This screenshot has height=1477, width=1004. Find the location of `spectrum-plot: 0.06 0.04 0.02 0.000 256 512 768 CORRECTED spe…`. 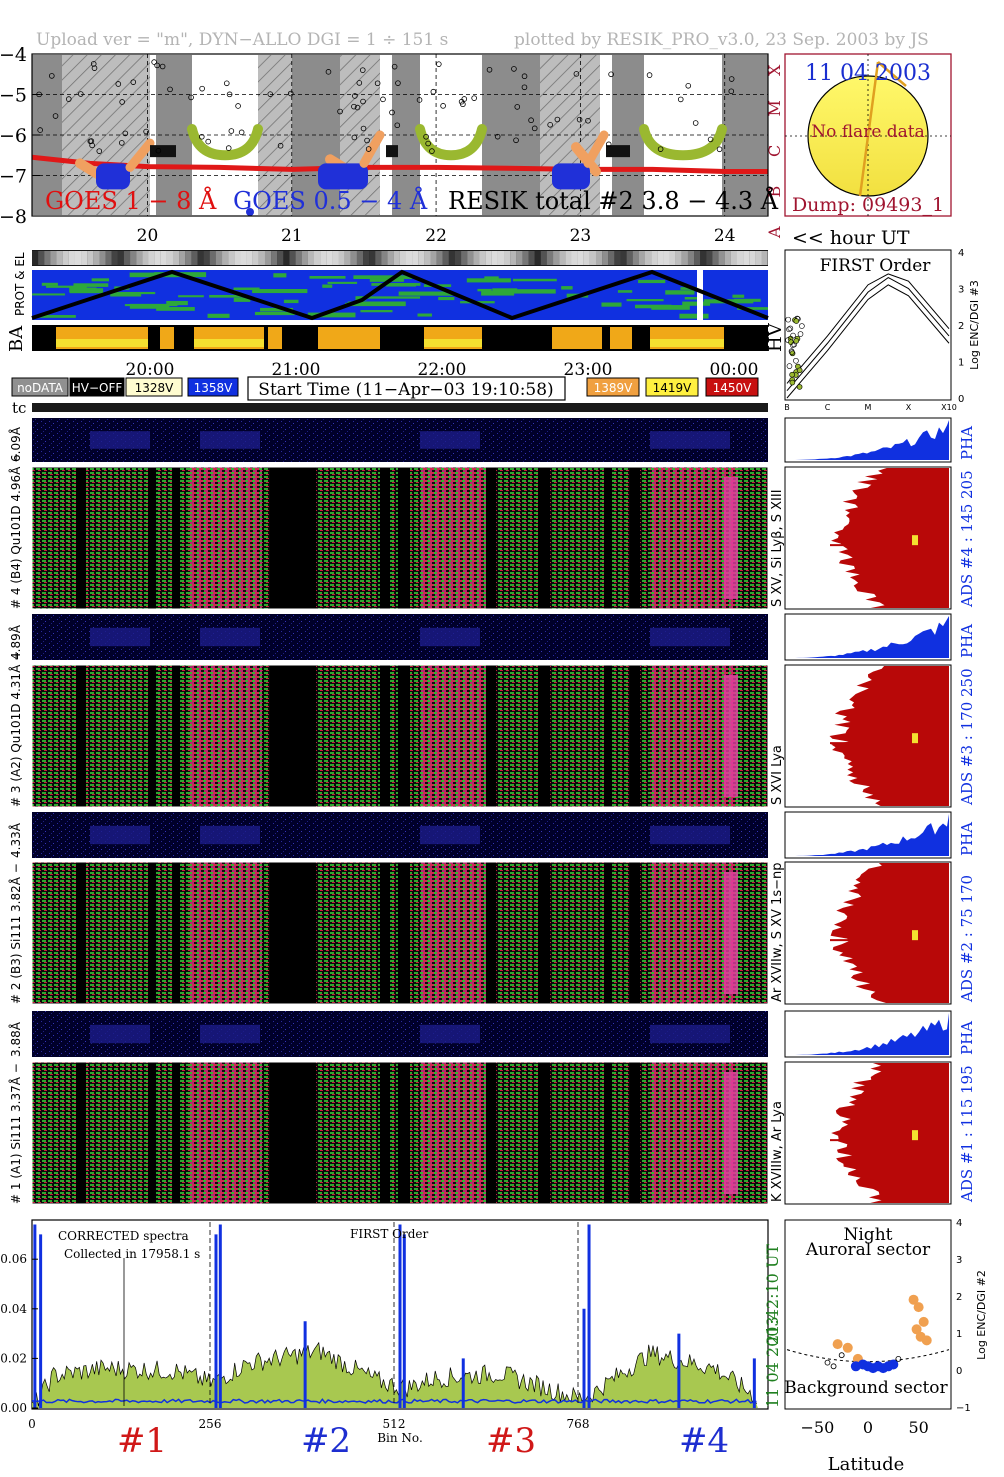

spectrum-plot: 0.06 0.04 0.02 0.000 256 512 768 CORRECTED spe… is located at coordinates (391, 1332).